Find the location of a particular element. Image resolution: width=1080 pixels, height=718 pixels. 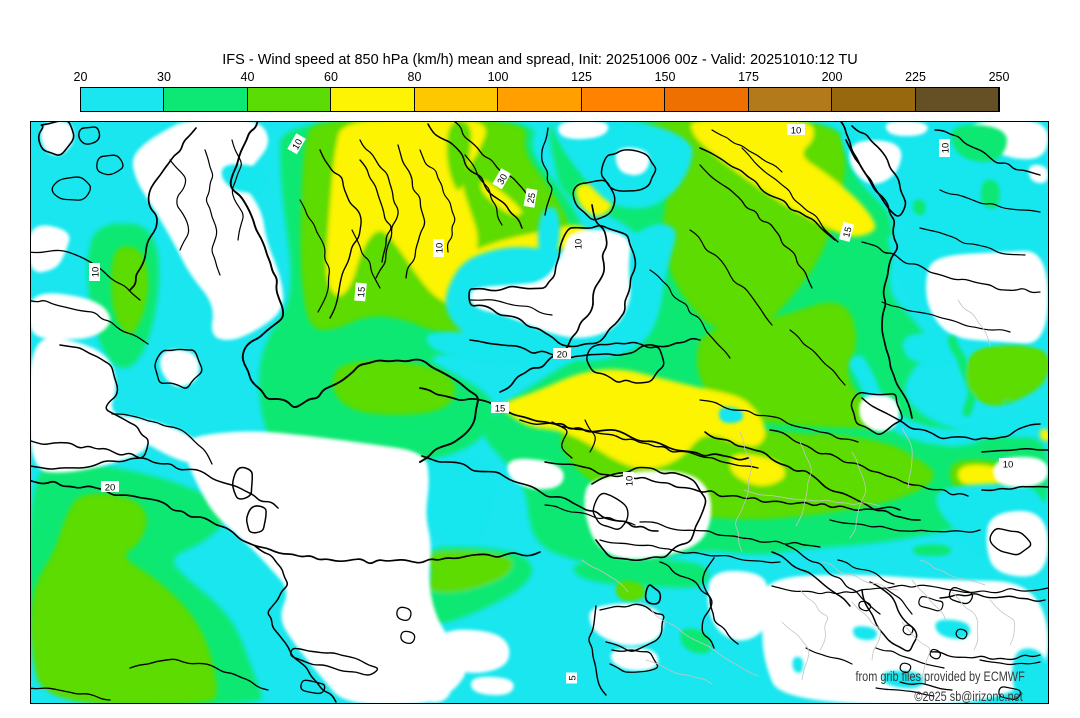

svg-text: 30 is located at coordinates (502, 179).